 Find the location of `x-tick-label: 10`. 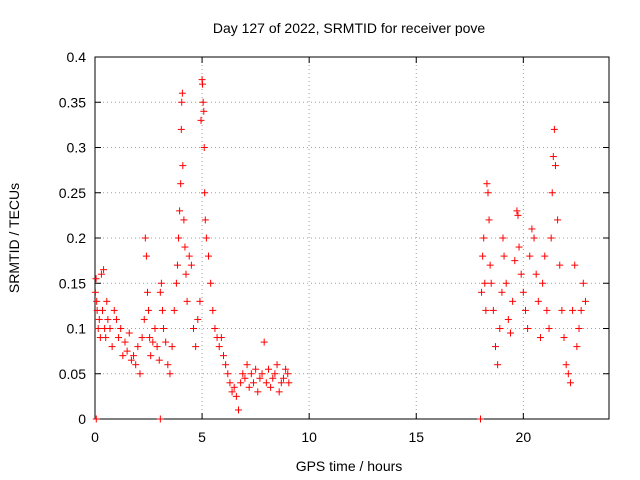

x-tick-label: 10 is located at coordinates (309, 437).